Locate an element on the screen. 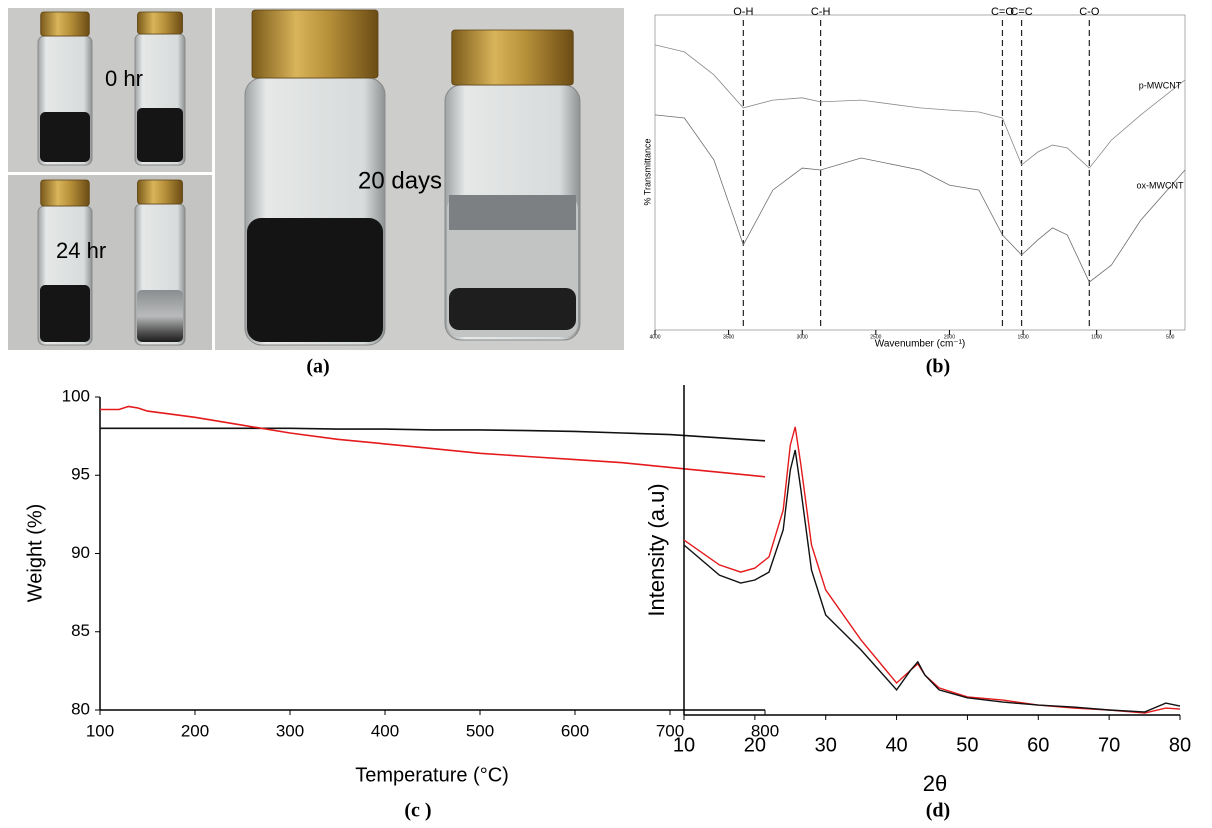 The image size is (1212, 828). x-tick-label: 10 is located at coordinates (684, 745).